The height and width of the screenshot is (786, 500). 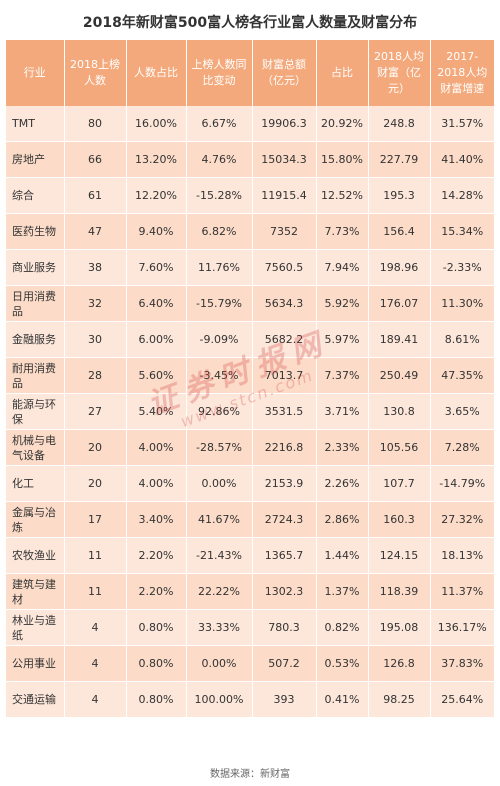 I want to click on table-cell: 33.33%, so click(x=219, y=627).